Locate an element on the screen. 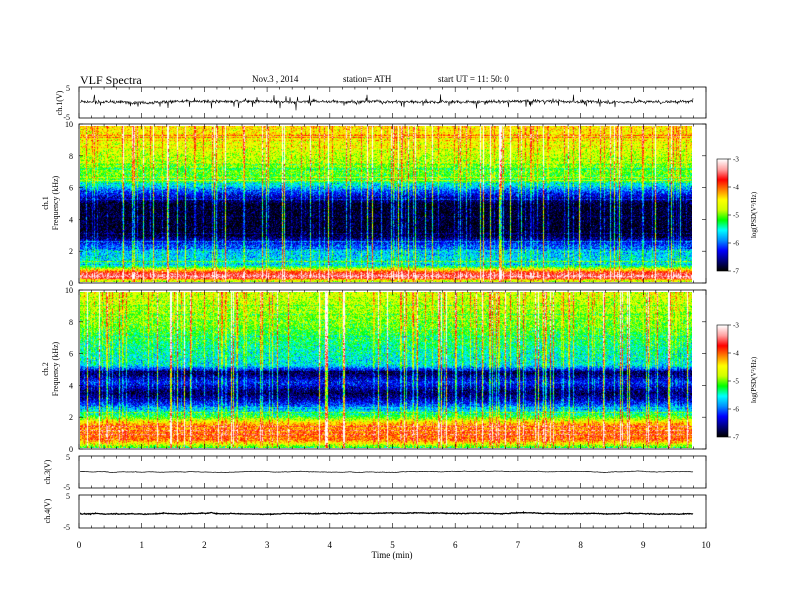  ch3-ylabel: ch.3(V) is located at coordinates (47, 471).